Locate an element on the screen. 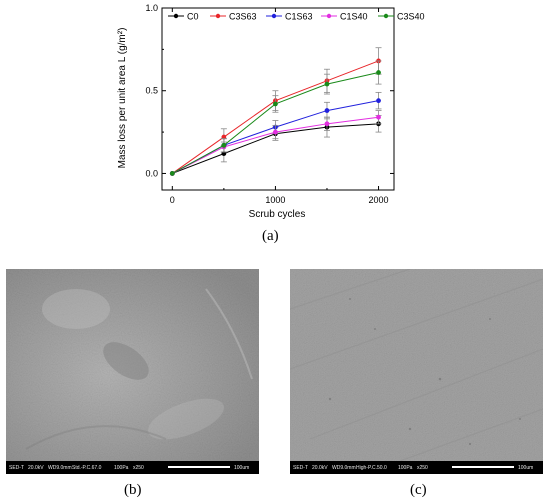 The image size is (550, 503). caption-a: (a) is located at coordinates (270, 236).